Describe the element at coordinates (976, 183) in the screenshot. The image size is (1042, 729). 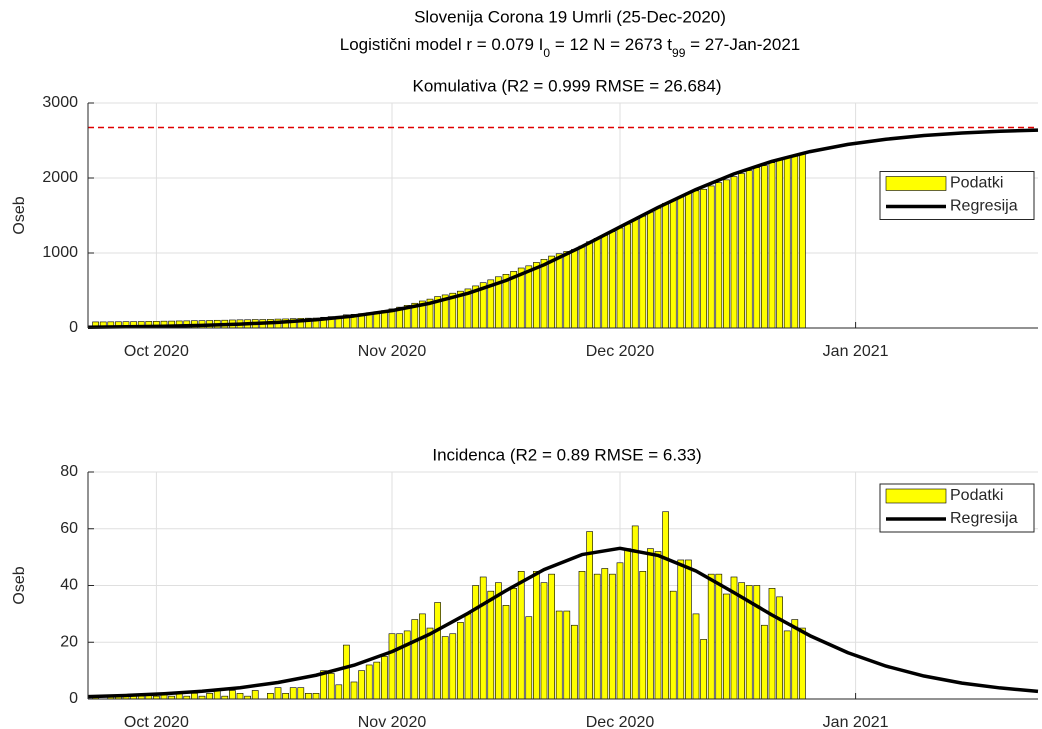
I see `legend-label: Podatki` at that location.